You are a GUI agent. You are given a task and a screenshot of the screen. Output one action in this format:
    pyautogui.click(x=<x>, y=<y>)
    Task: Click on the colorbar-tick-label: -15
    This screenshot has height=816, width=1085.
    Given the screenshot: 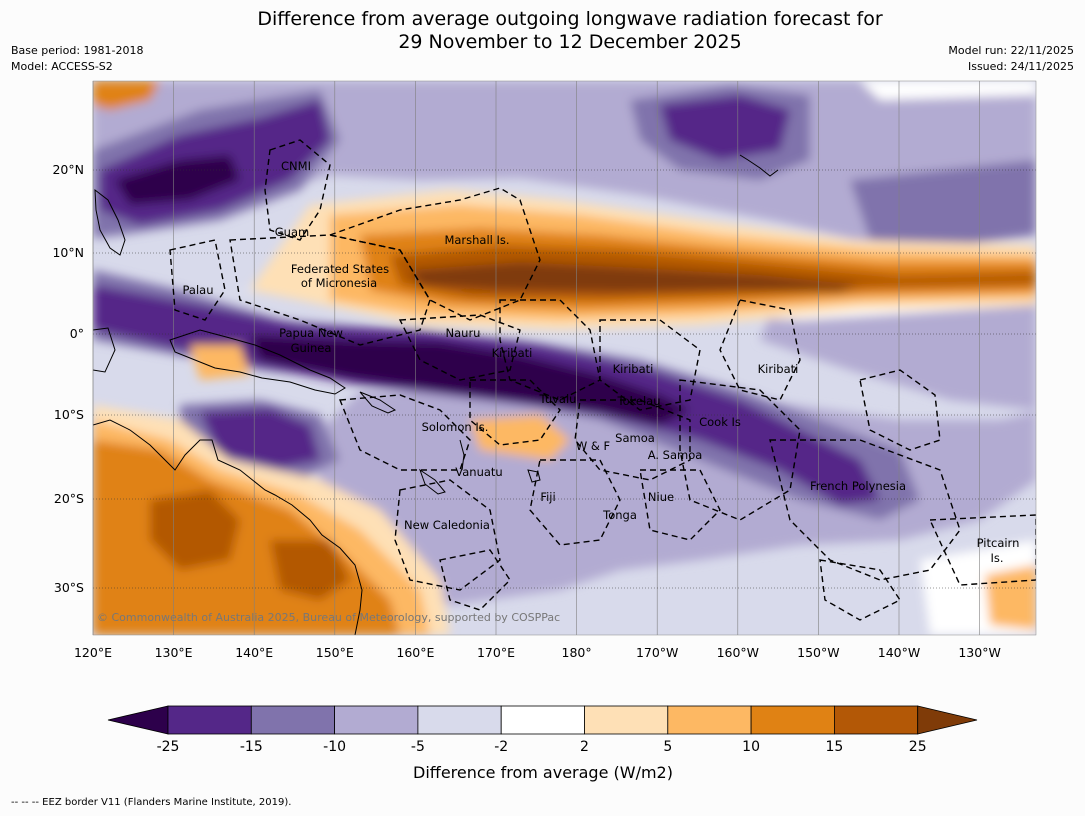 What is the action you would take?
    pyautogui.click(x=251, y=747)
    